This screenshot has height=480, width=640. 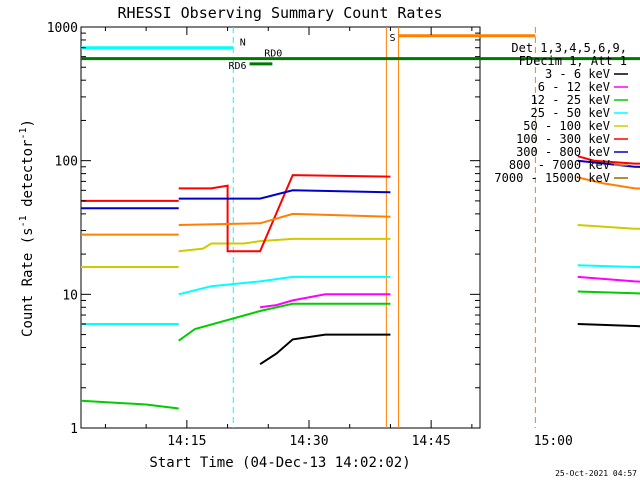 I want to click on state-bars: S RD6 N RD0, so click(x=360, y=52).